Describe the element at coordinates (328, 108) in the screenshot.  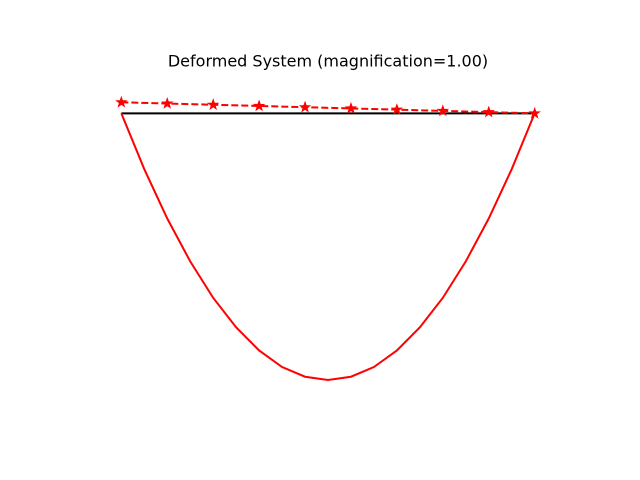
I see `series-line` at that location.